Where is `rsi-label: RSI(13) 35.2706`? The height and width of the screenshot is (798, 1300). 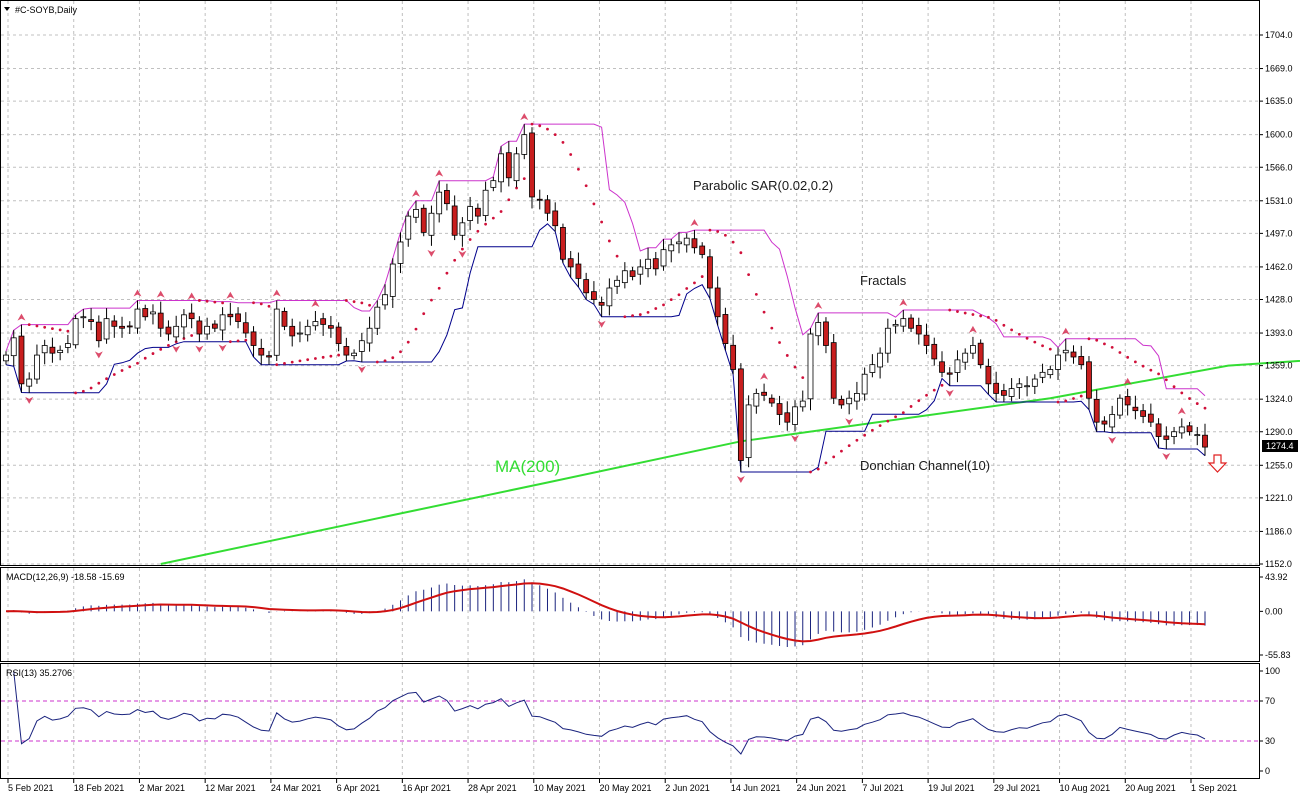 rsi-label: RSI(13) 35.2706 is located at coordinates (39, 673).